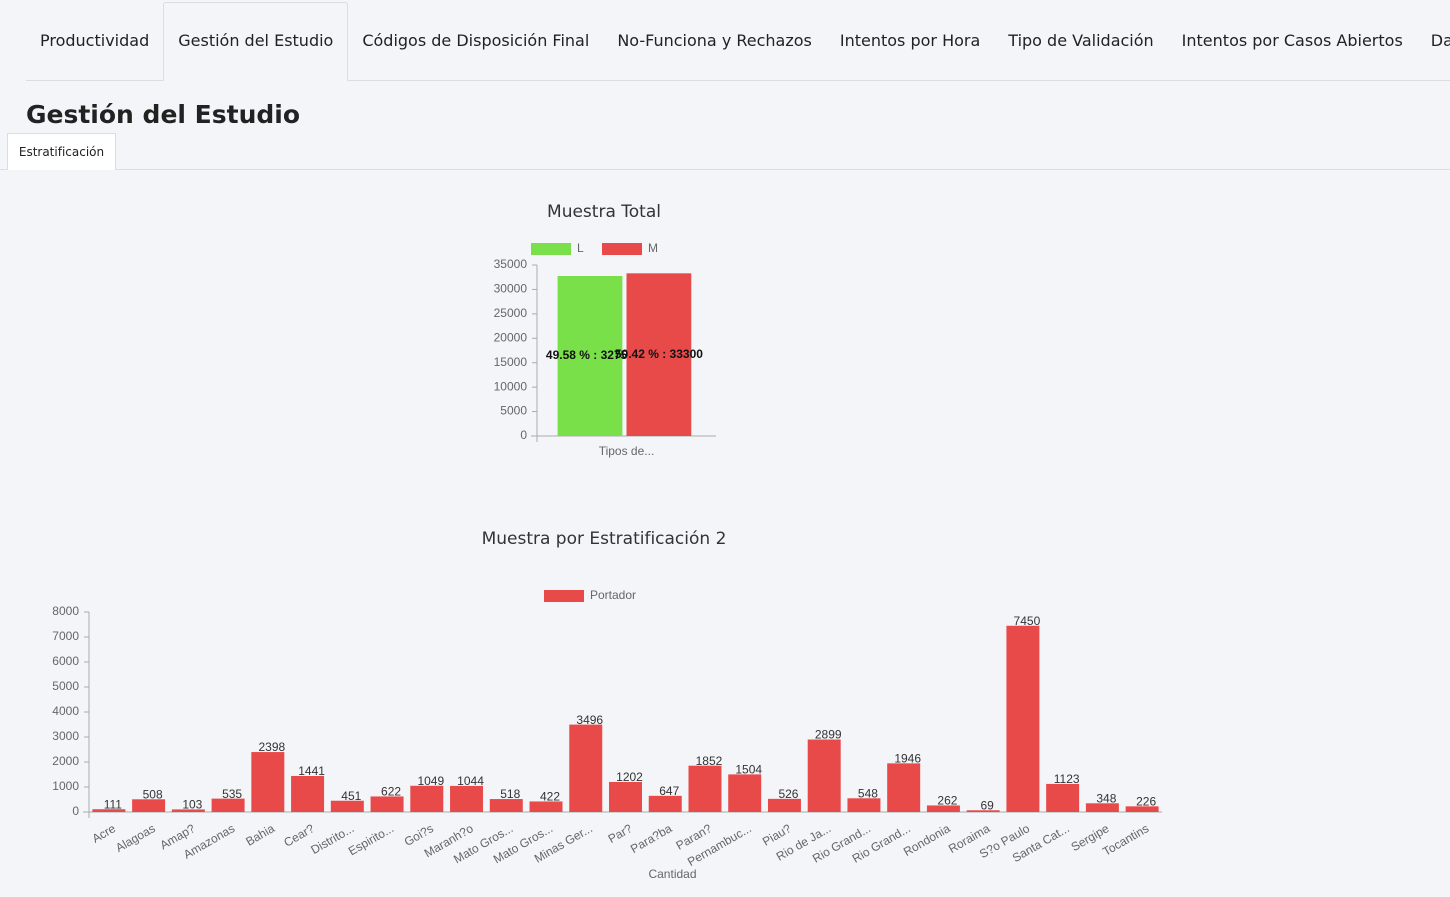 This screenshot has height=897, width=1450. Describe the element at coordinates (65, 636) in the screenshot. I see `y-tick-label: 7000` at that location.